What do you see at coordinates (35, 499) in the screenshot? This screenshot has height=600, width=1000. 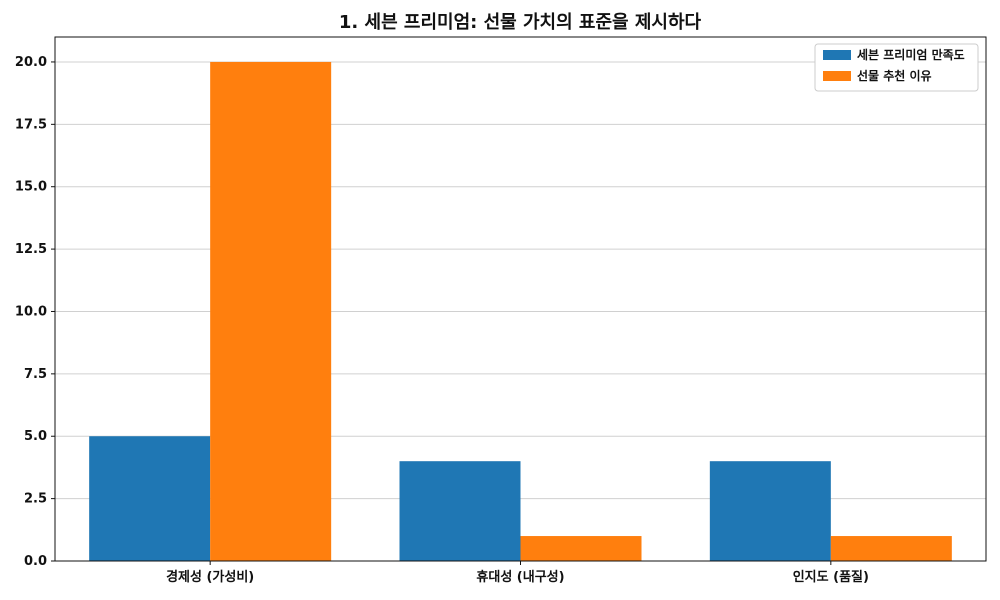 I see `y-tick-label: 2.5` at bounding box center [35, 499].